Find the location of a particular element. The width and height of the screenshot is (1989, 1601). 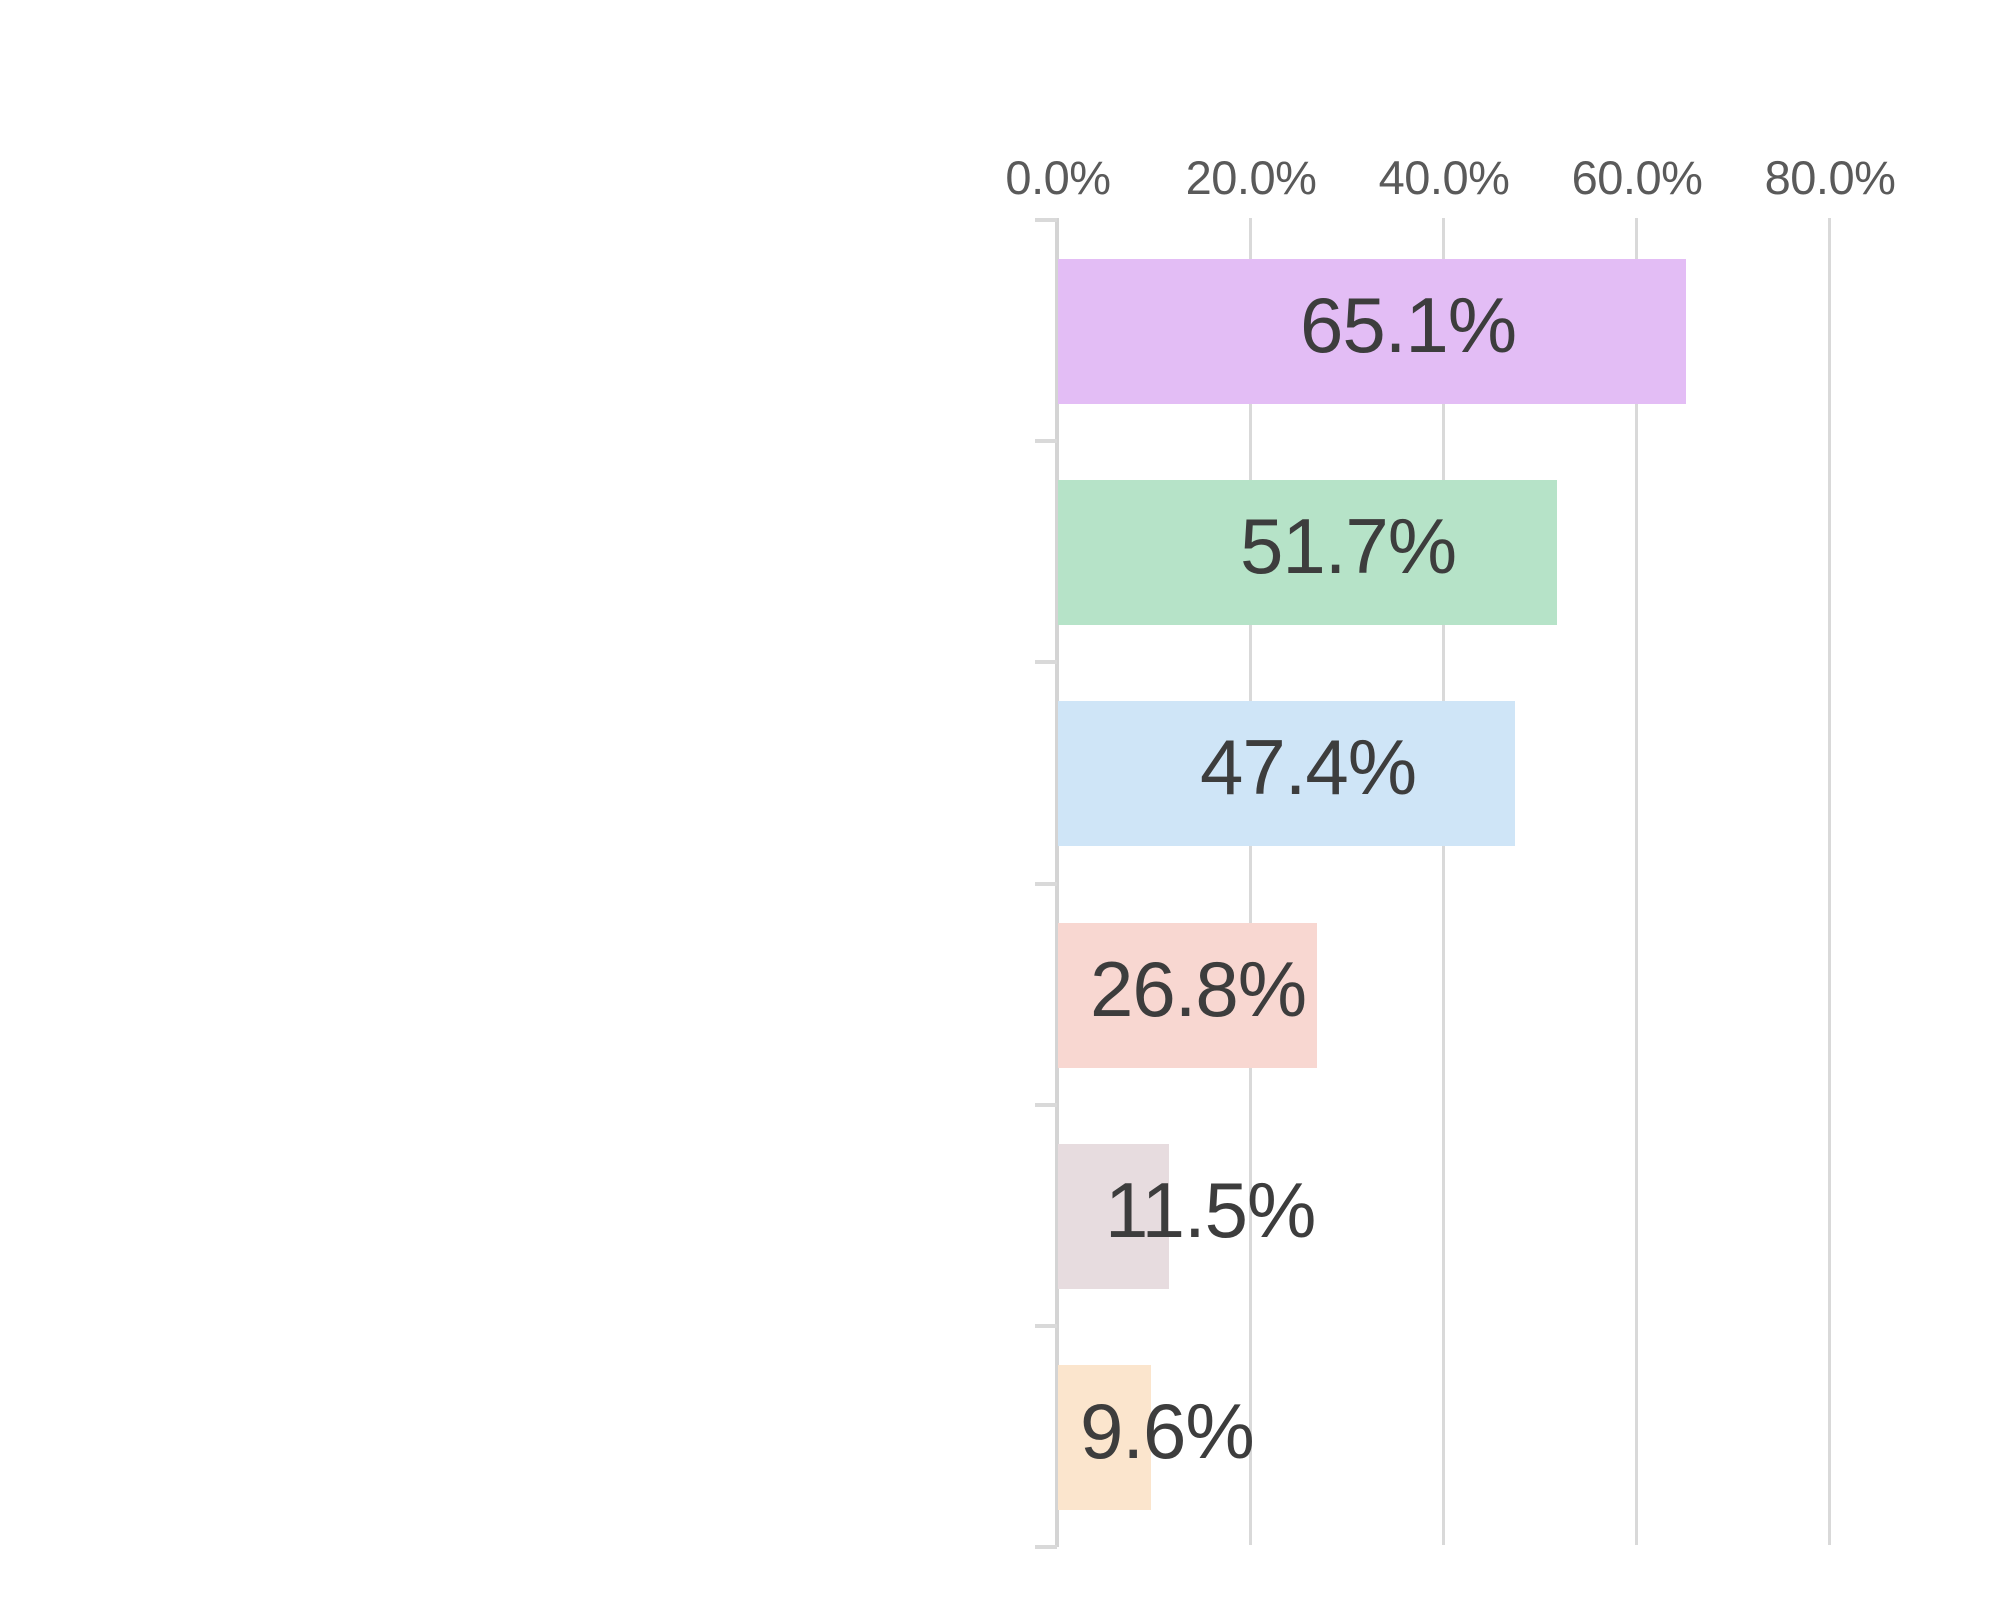

bar-value-label: 51.7% is located at coordinates (1348, 546).